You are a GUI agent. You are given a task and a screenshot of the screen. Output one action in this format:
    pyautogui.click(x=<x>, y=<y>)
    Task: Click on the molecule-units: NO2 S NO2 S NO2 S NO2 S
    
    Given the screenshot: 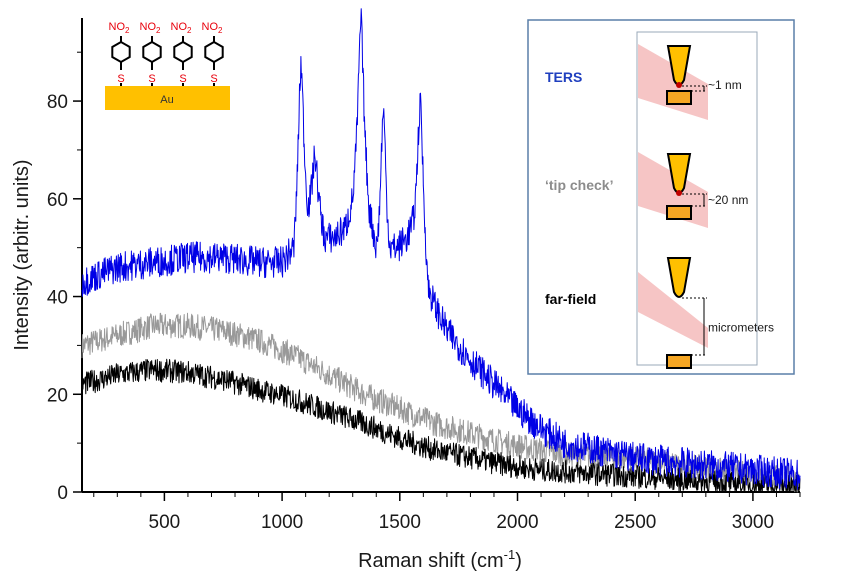 What is the action you would take?
    pyautogui.click(x=166, y=53)
    